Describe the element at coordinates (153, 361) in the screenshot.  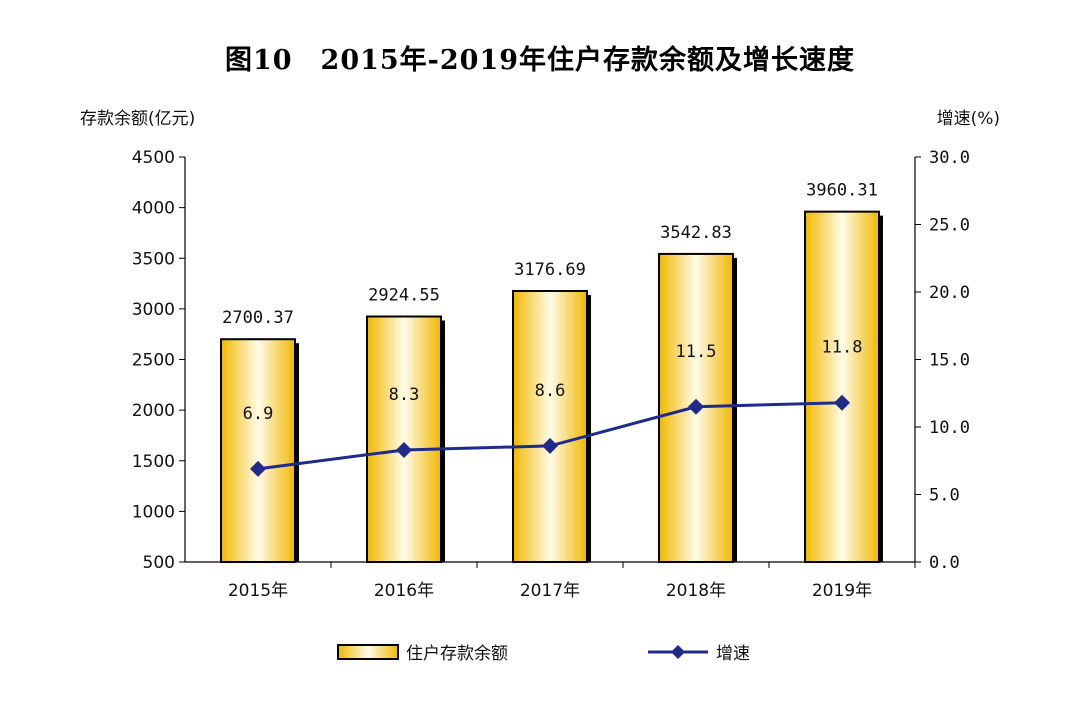
I see `left-tick-label: 2500` at that location.